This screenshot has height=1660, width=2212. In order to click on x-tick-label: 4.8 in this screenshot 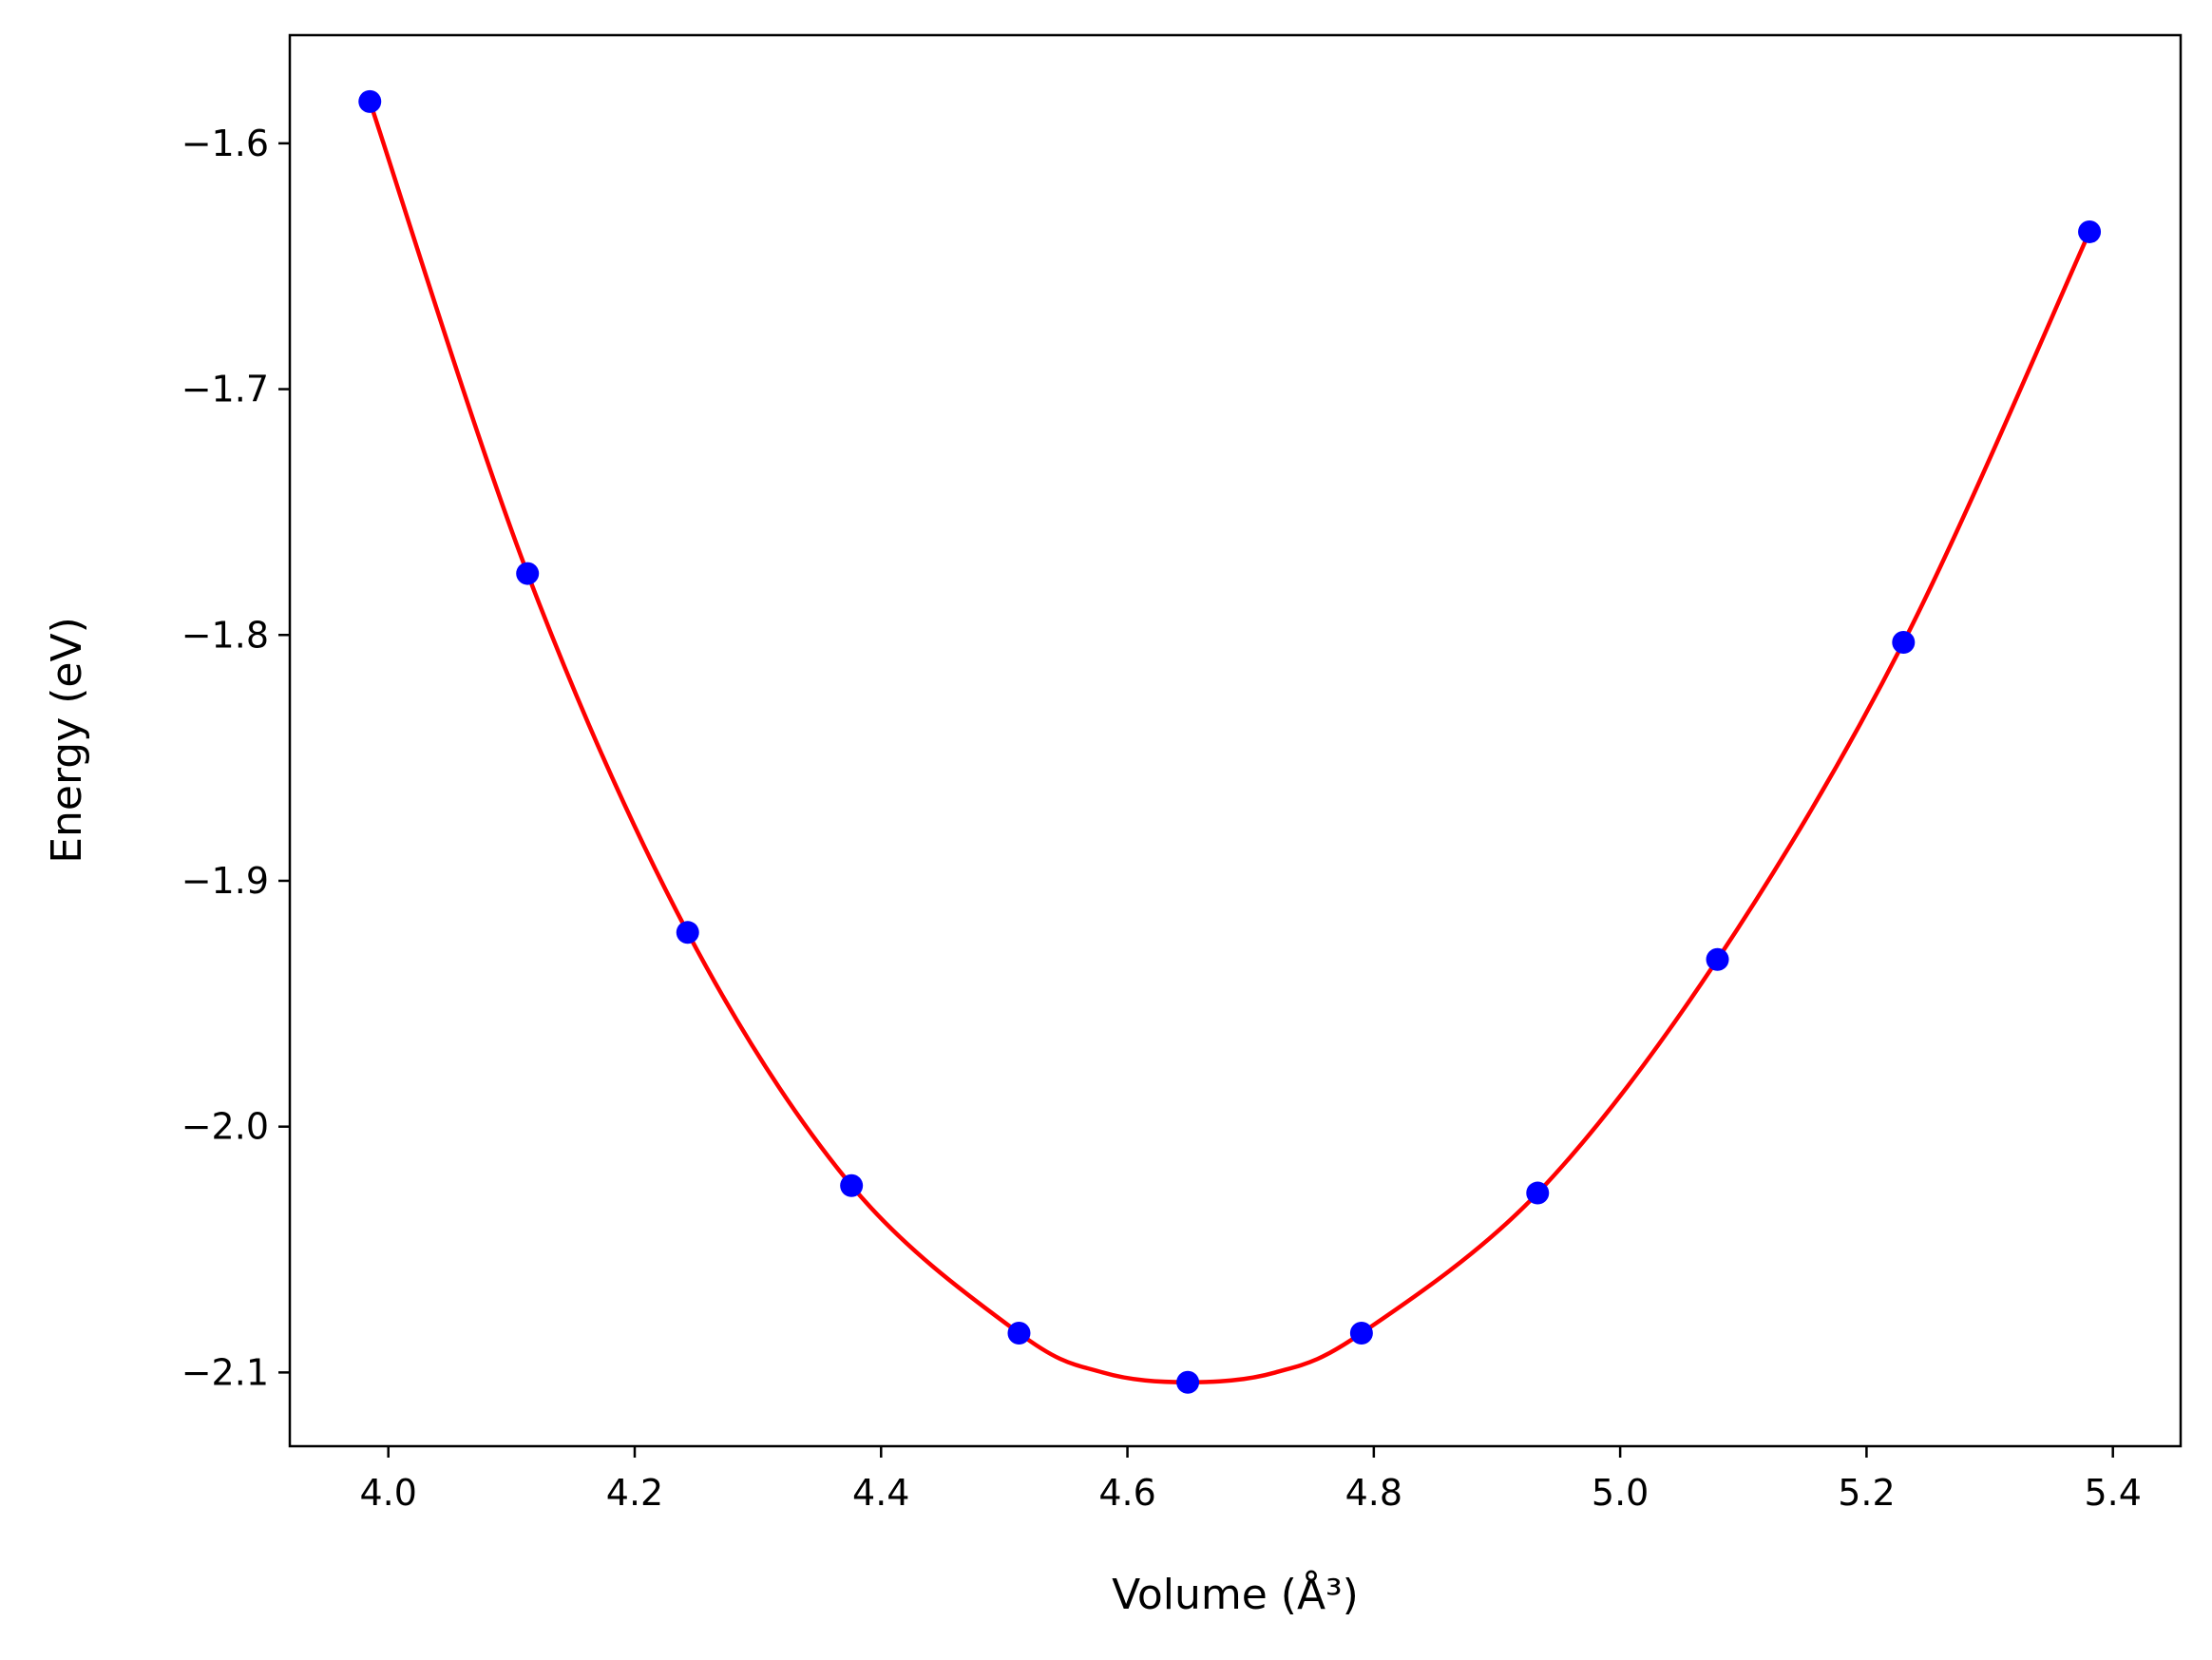, I will do `click(1373, 1493)`.